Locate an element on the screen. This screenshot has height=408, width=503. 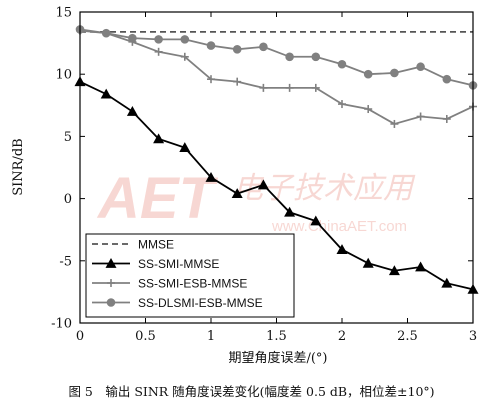
series-line is located at coordinates (276, 57).